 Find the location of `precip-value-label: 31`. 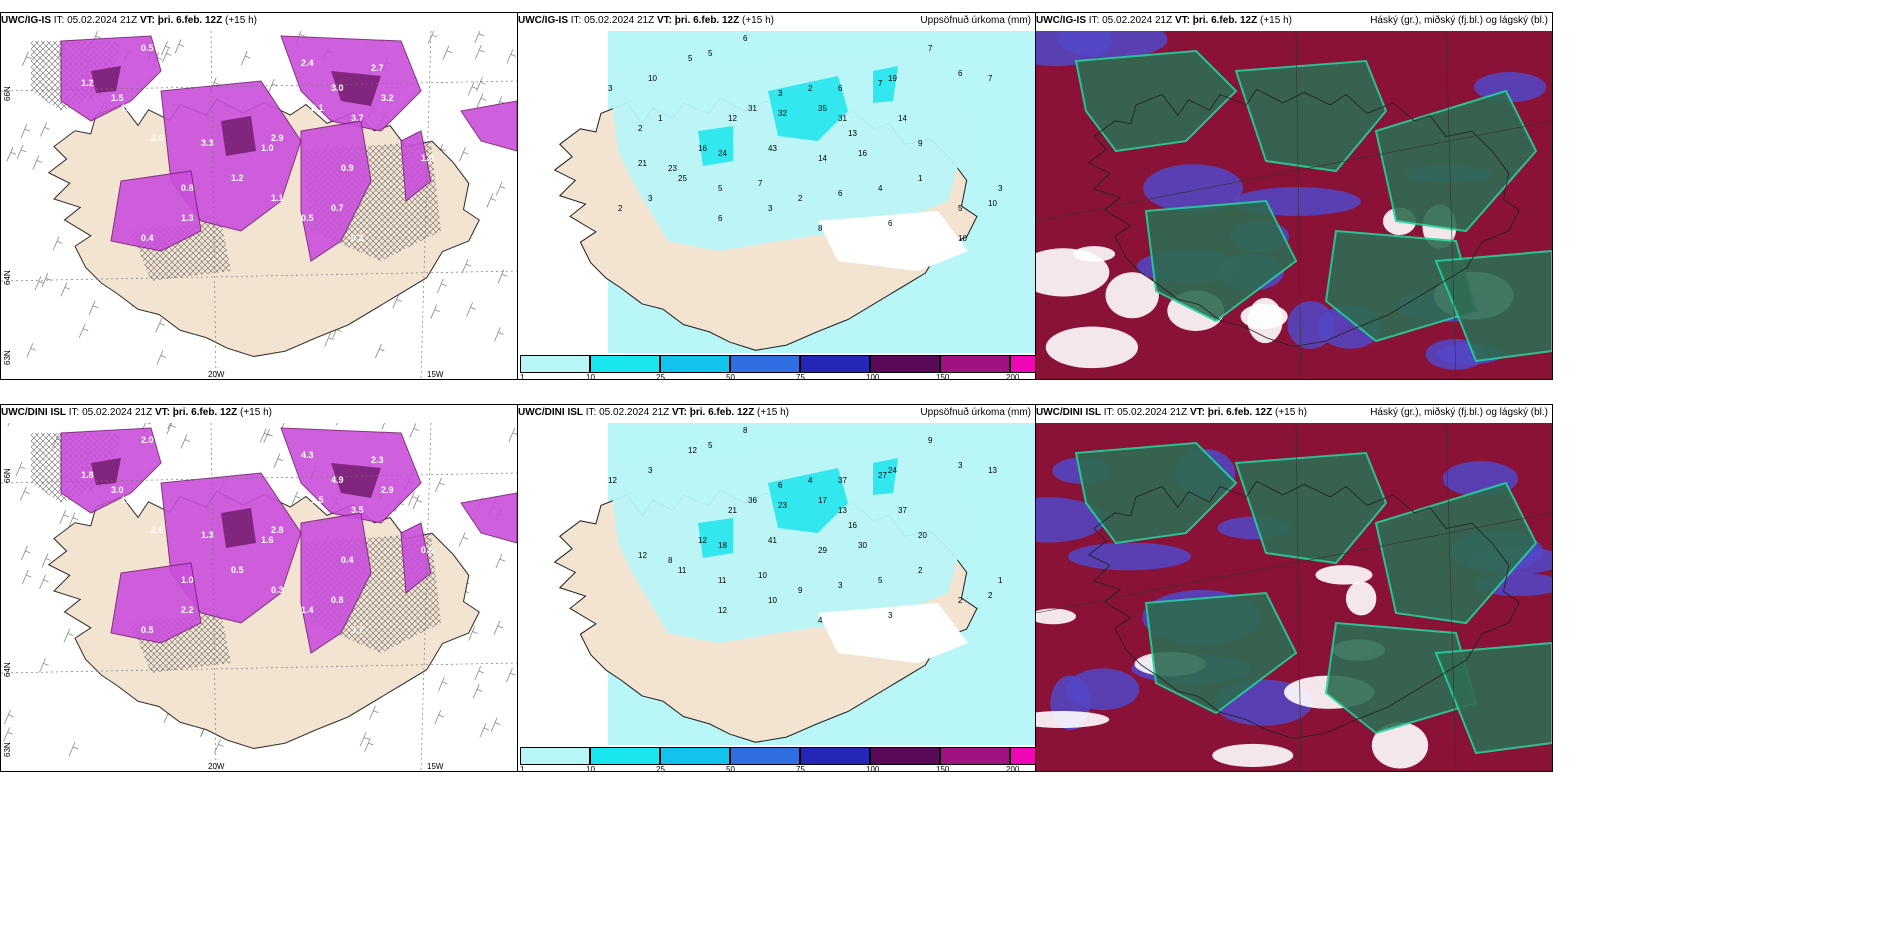

precip-value-label: 31 is located at coordinates (752, 108).